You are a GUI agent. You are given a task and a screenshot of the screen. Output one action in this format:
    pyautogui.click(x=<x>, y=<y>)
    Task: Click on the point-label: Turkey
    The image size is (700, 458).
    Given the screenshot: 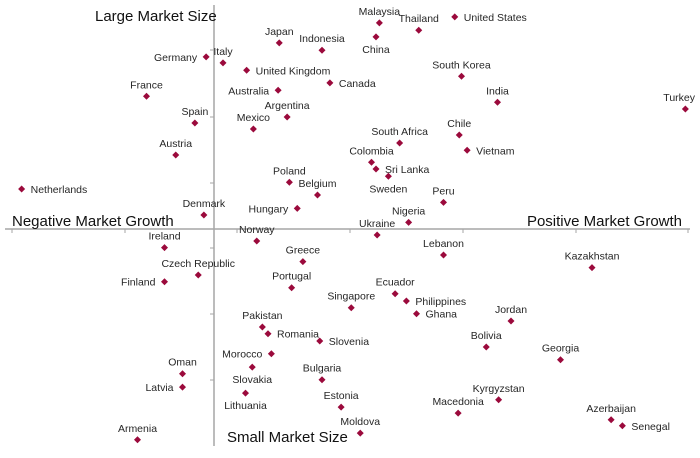 What is the action you would take?
    pyautogui.click(x=679, y=98)
    